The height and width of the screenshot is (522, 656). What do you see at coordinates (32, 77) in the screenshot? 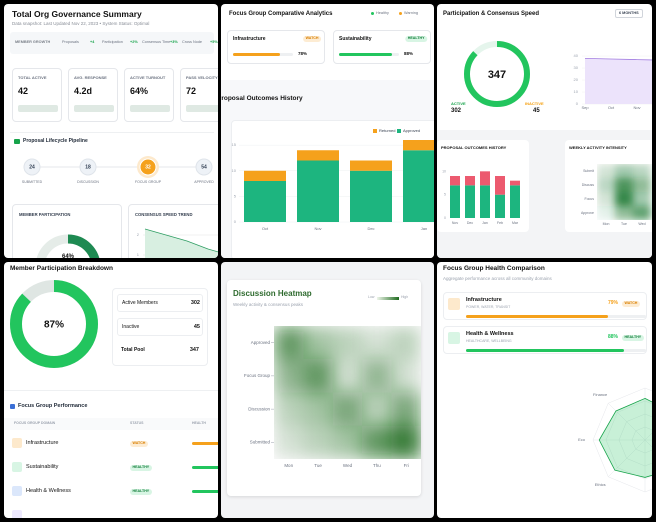
I see `kpi-label: TOTAL ACTIVE` at bounding box center [32, 77].